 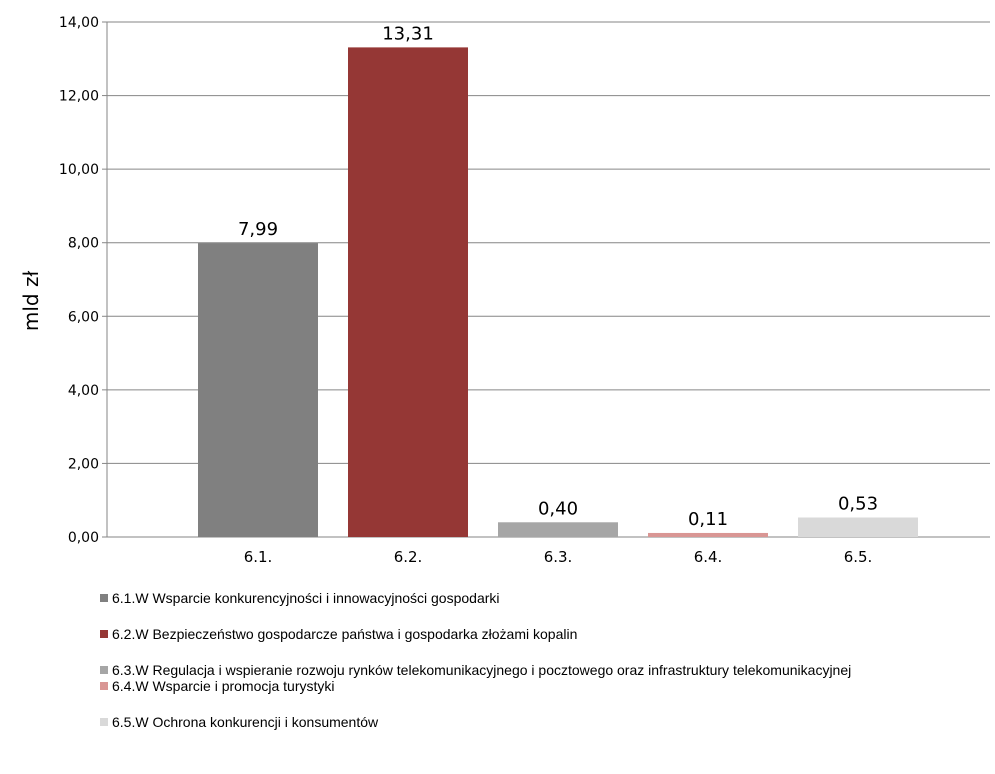 What do you see at coordinates (83, 244) in the screenshot?
I see `y-tick-label: 8,00` at bounding box center [83, 244].